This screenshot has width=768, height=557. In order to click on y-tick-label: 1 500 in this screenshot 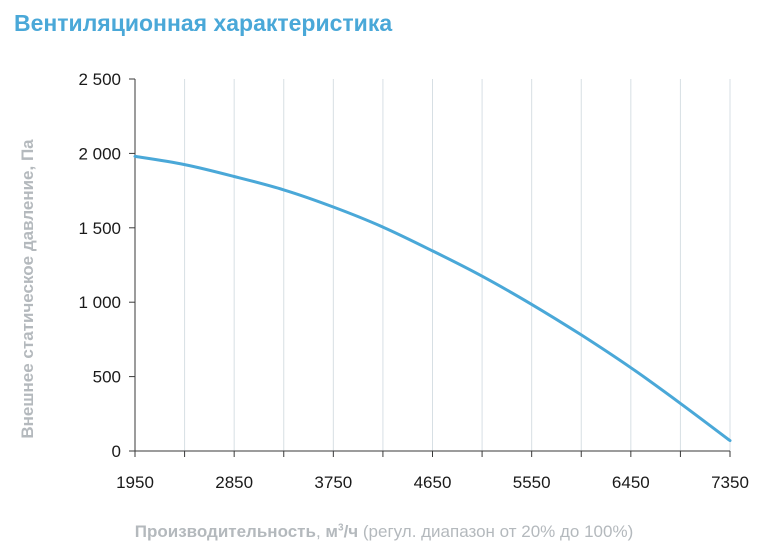, I will do `click(99, 228)`.